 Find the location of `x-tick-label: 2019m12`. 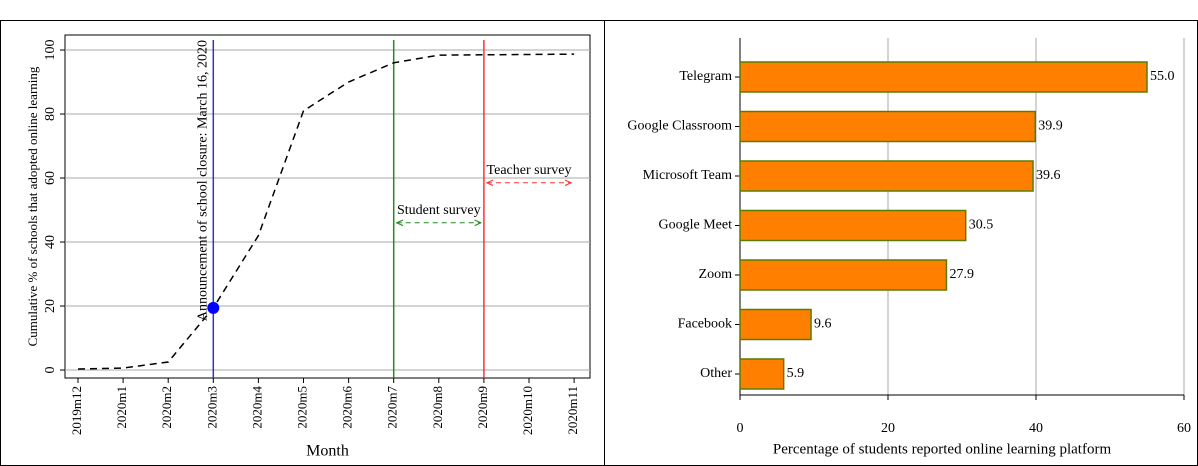

x-tick-label: 2019m12 is located at coordinates (76, 410).